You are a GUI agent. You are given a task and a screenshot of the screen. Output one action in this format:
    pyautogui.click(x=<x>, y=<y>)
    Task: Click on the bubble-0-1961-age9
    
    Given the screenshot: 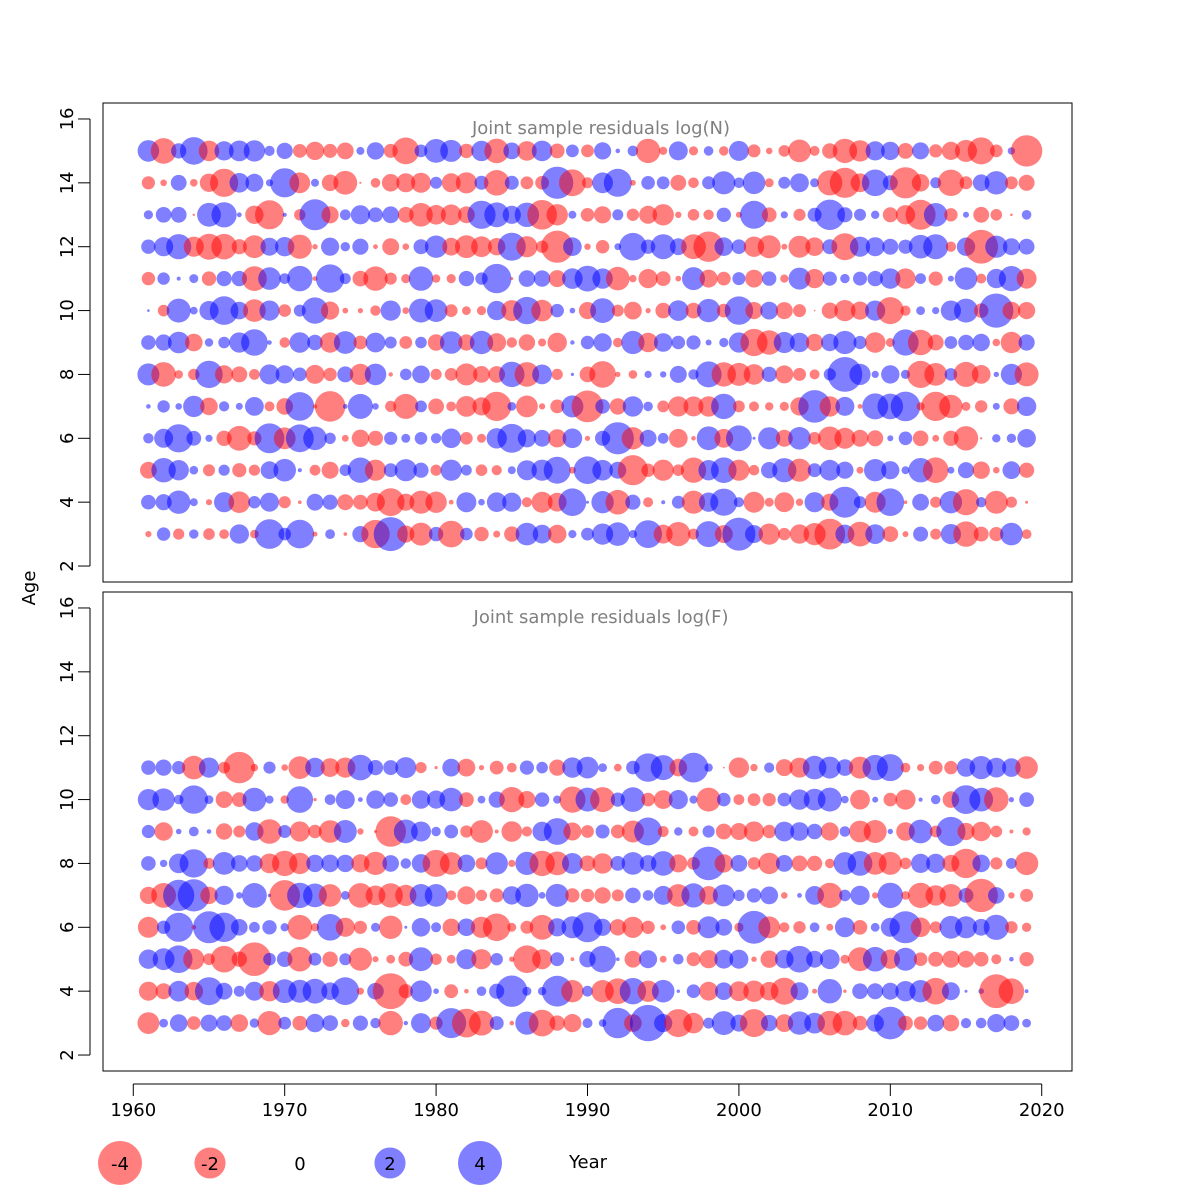 What is the action you would take?
    pyautogui.click(x=148, y=342)
    